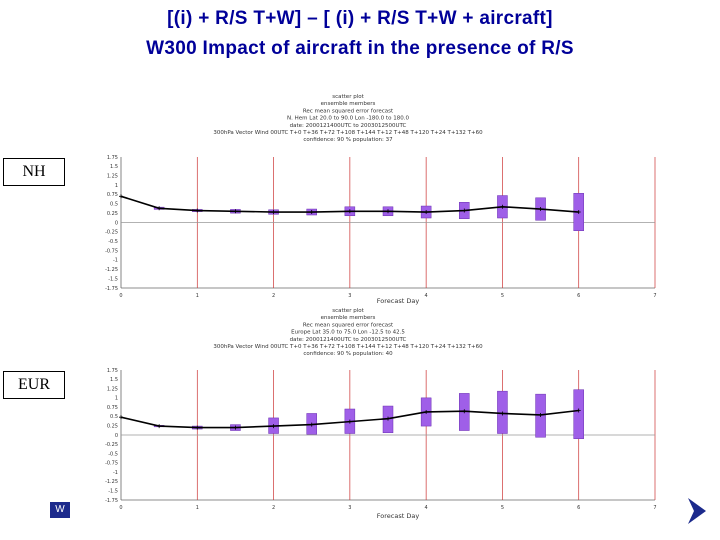  Describe the element at coordinates (348, 354) in the screenshot. I see `caption-line: confidence: 90 % population: 40` at that location.